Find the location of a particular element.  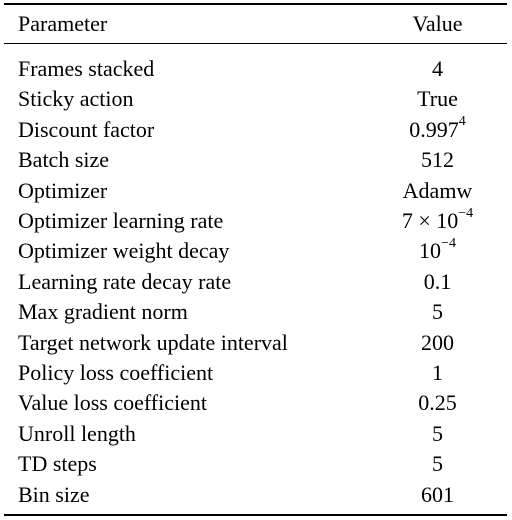

parameter-value-cell: 0.1 is located at coordinates (437, 282).